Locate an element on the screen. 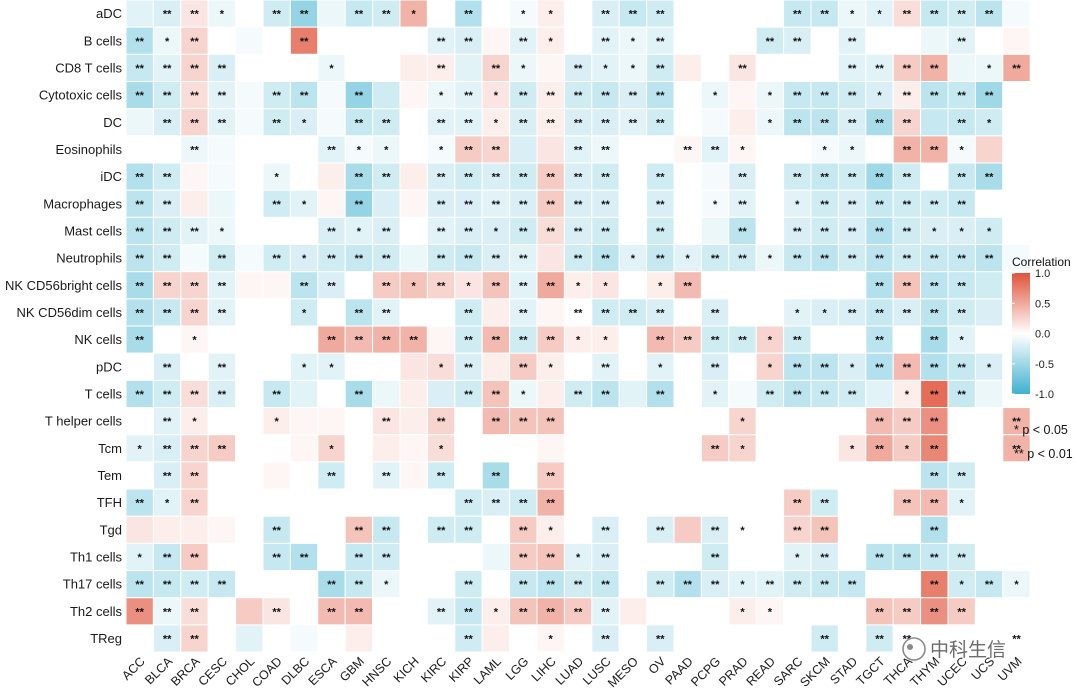 The width and height of the screenshot is (1080, 696). column-label: READ is located at coordinates (761, 671).